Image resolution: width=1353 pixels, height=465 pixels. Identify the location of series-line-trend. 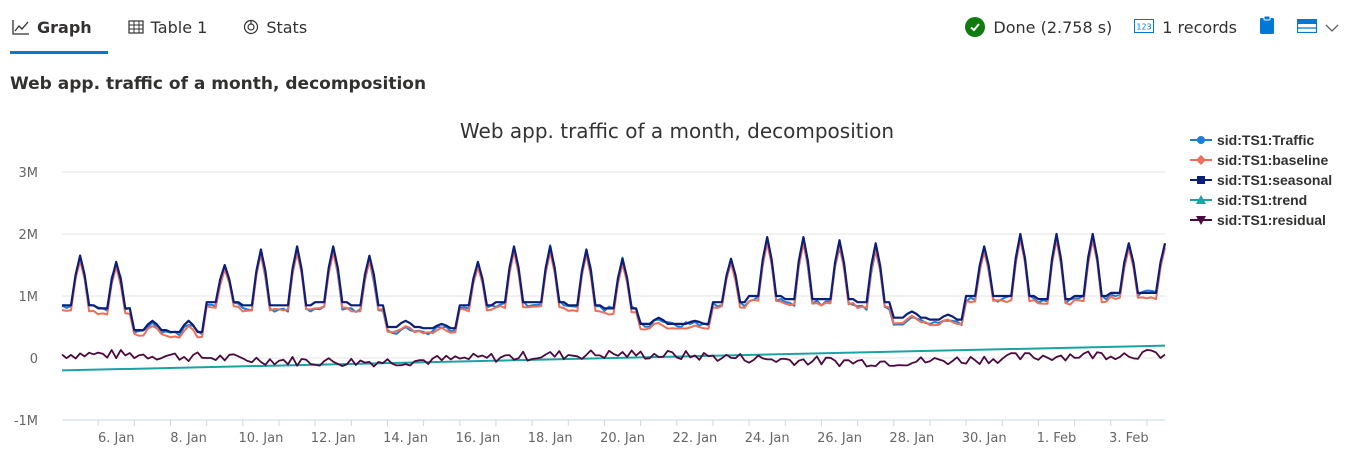
(613, 358).